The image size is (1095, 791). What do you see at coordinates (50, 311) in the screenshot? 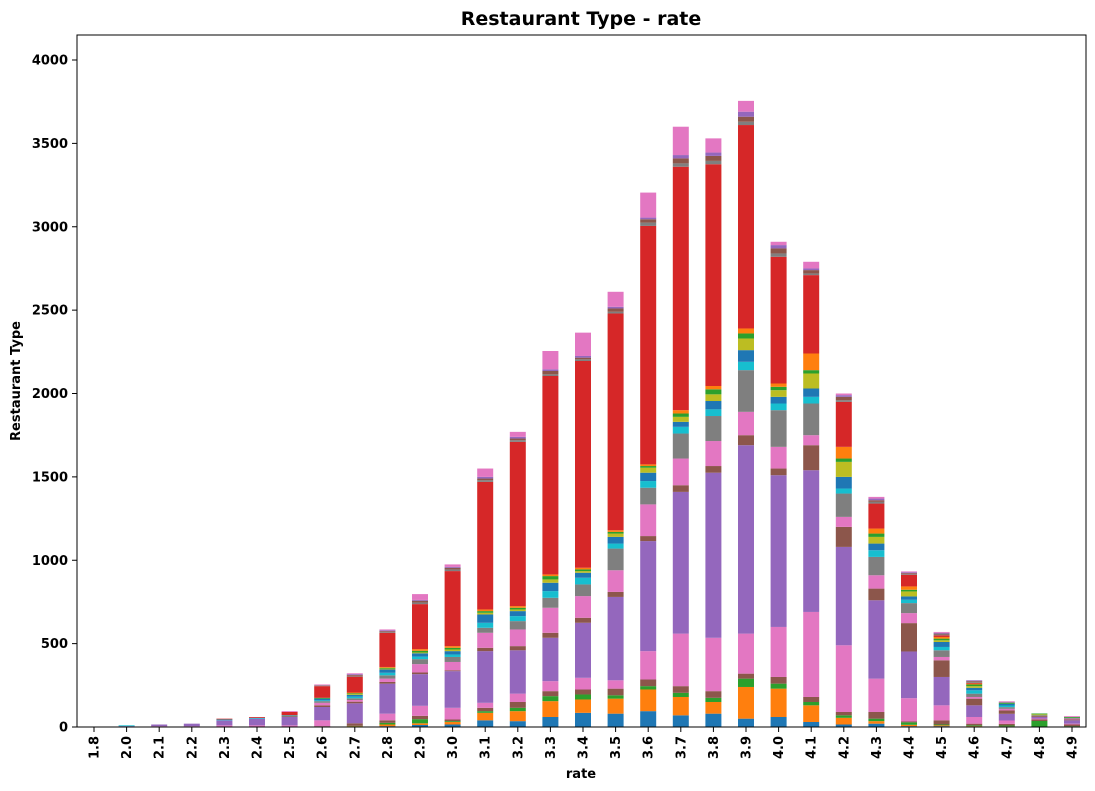
I see `y-tick-label: 2500` at bounding box center [50, 311].